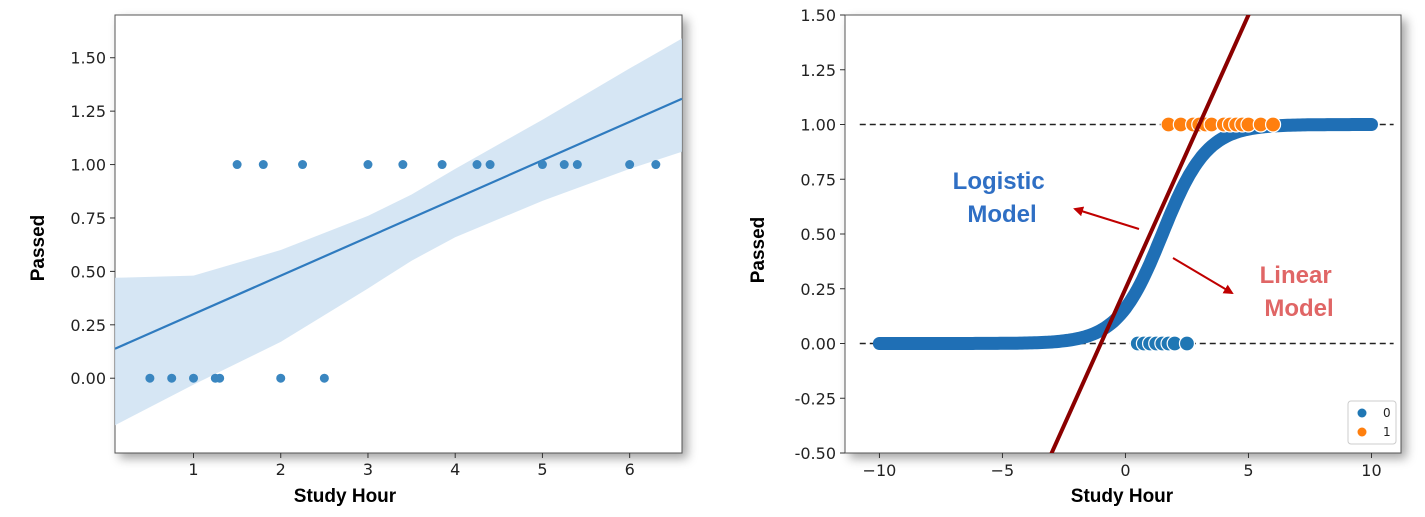 This screenshot has width=1425, height=517. What do you see at coordinates (38, 248) in the screenshot?
I see `left-y-axis-label: Passed` at bounding box center [38, 248].